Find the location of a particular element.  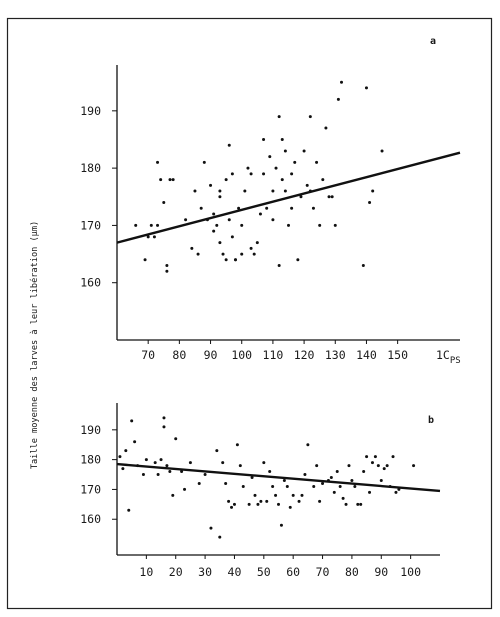

x-tick-label: 50 is located at coordinates (264, 572).